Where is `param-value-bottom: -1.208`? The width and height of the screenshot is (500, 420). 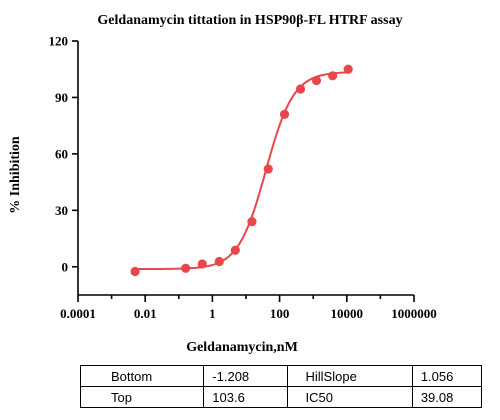 param-value-bottom: -1.208 is located at coordinates (245, 376).